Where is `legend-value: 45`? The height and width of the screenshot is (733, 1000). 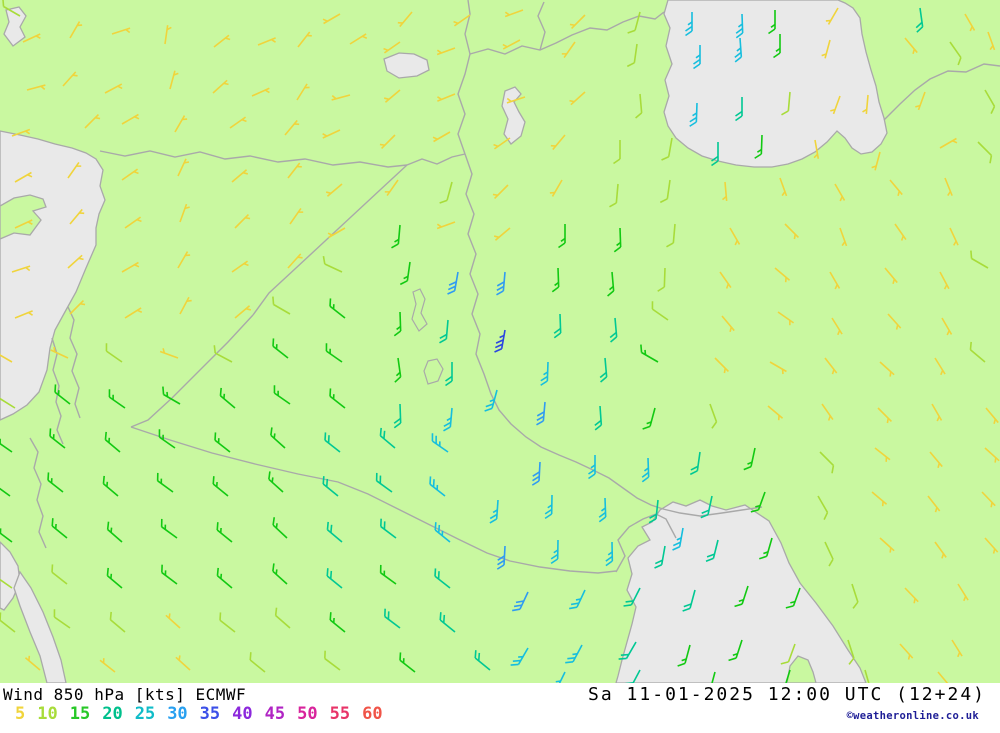
legend-value: 45 is located at coordinates (275, 714).